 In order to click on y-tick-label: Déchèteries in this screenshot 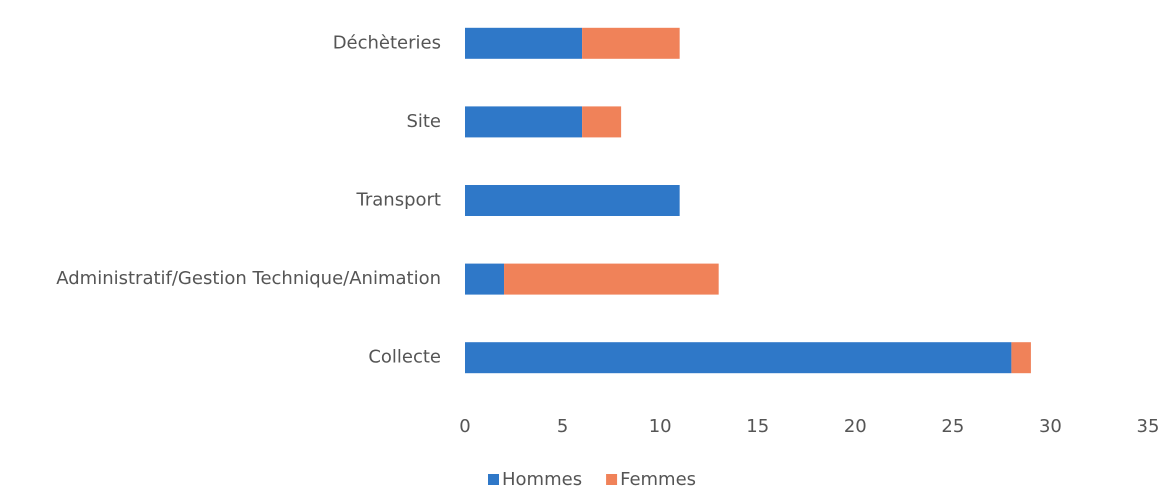, I will do `click(387, 42)`.